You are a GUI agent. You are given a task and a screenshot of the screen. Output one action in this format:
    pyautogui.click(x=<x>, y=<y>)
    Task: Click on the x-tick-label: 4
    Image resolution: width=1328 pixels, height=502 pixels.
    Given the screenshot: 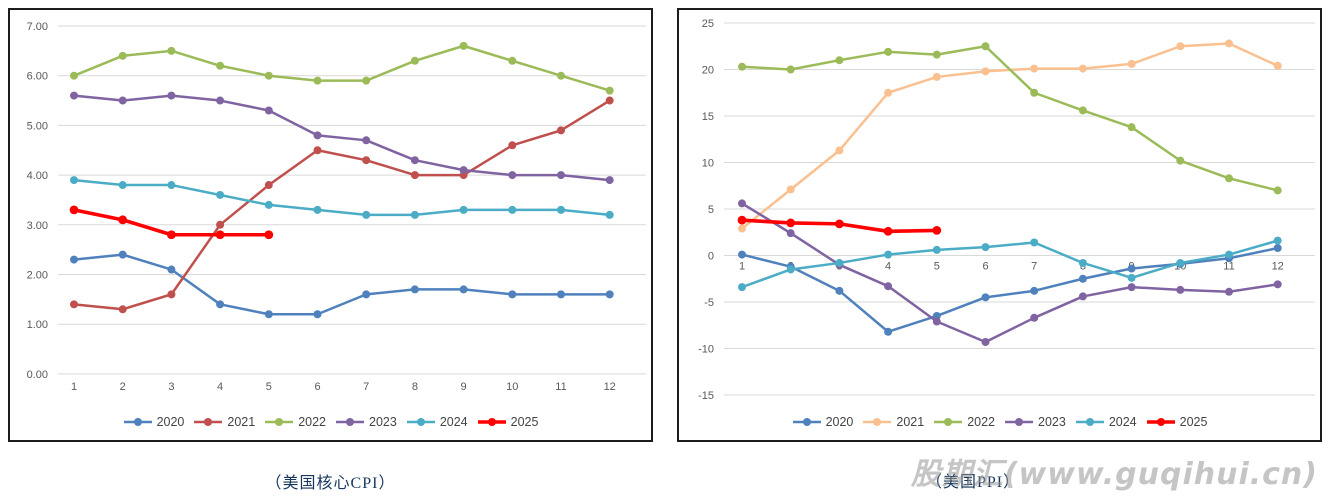 What is the action you would take?
    pyautogui.click(x=888, y=267)
    